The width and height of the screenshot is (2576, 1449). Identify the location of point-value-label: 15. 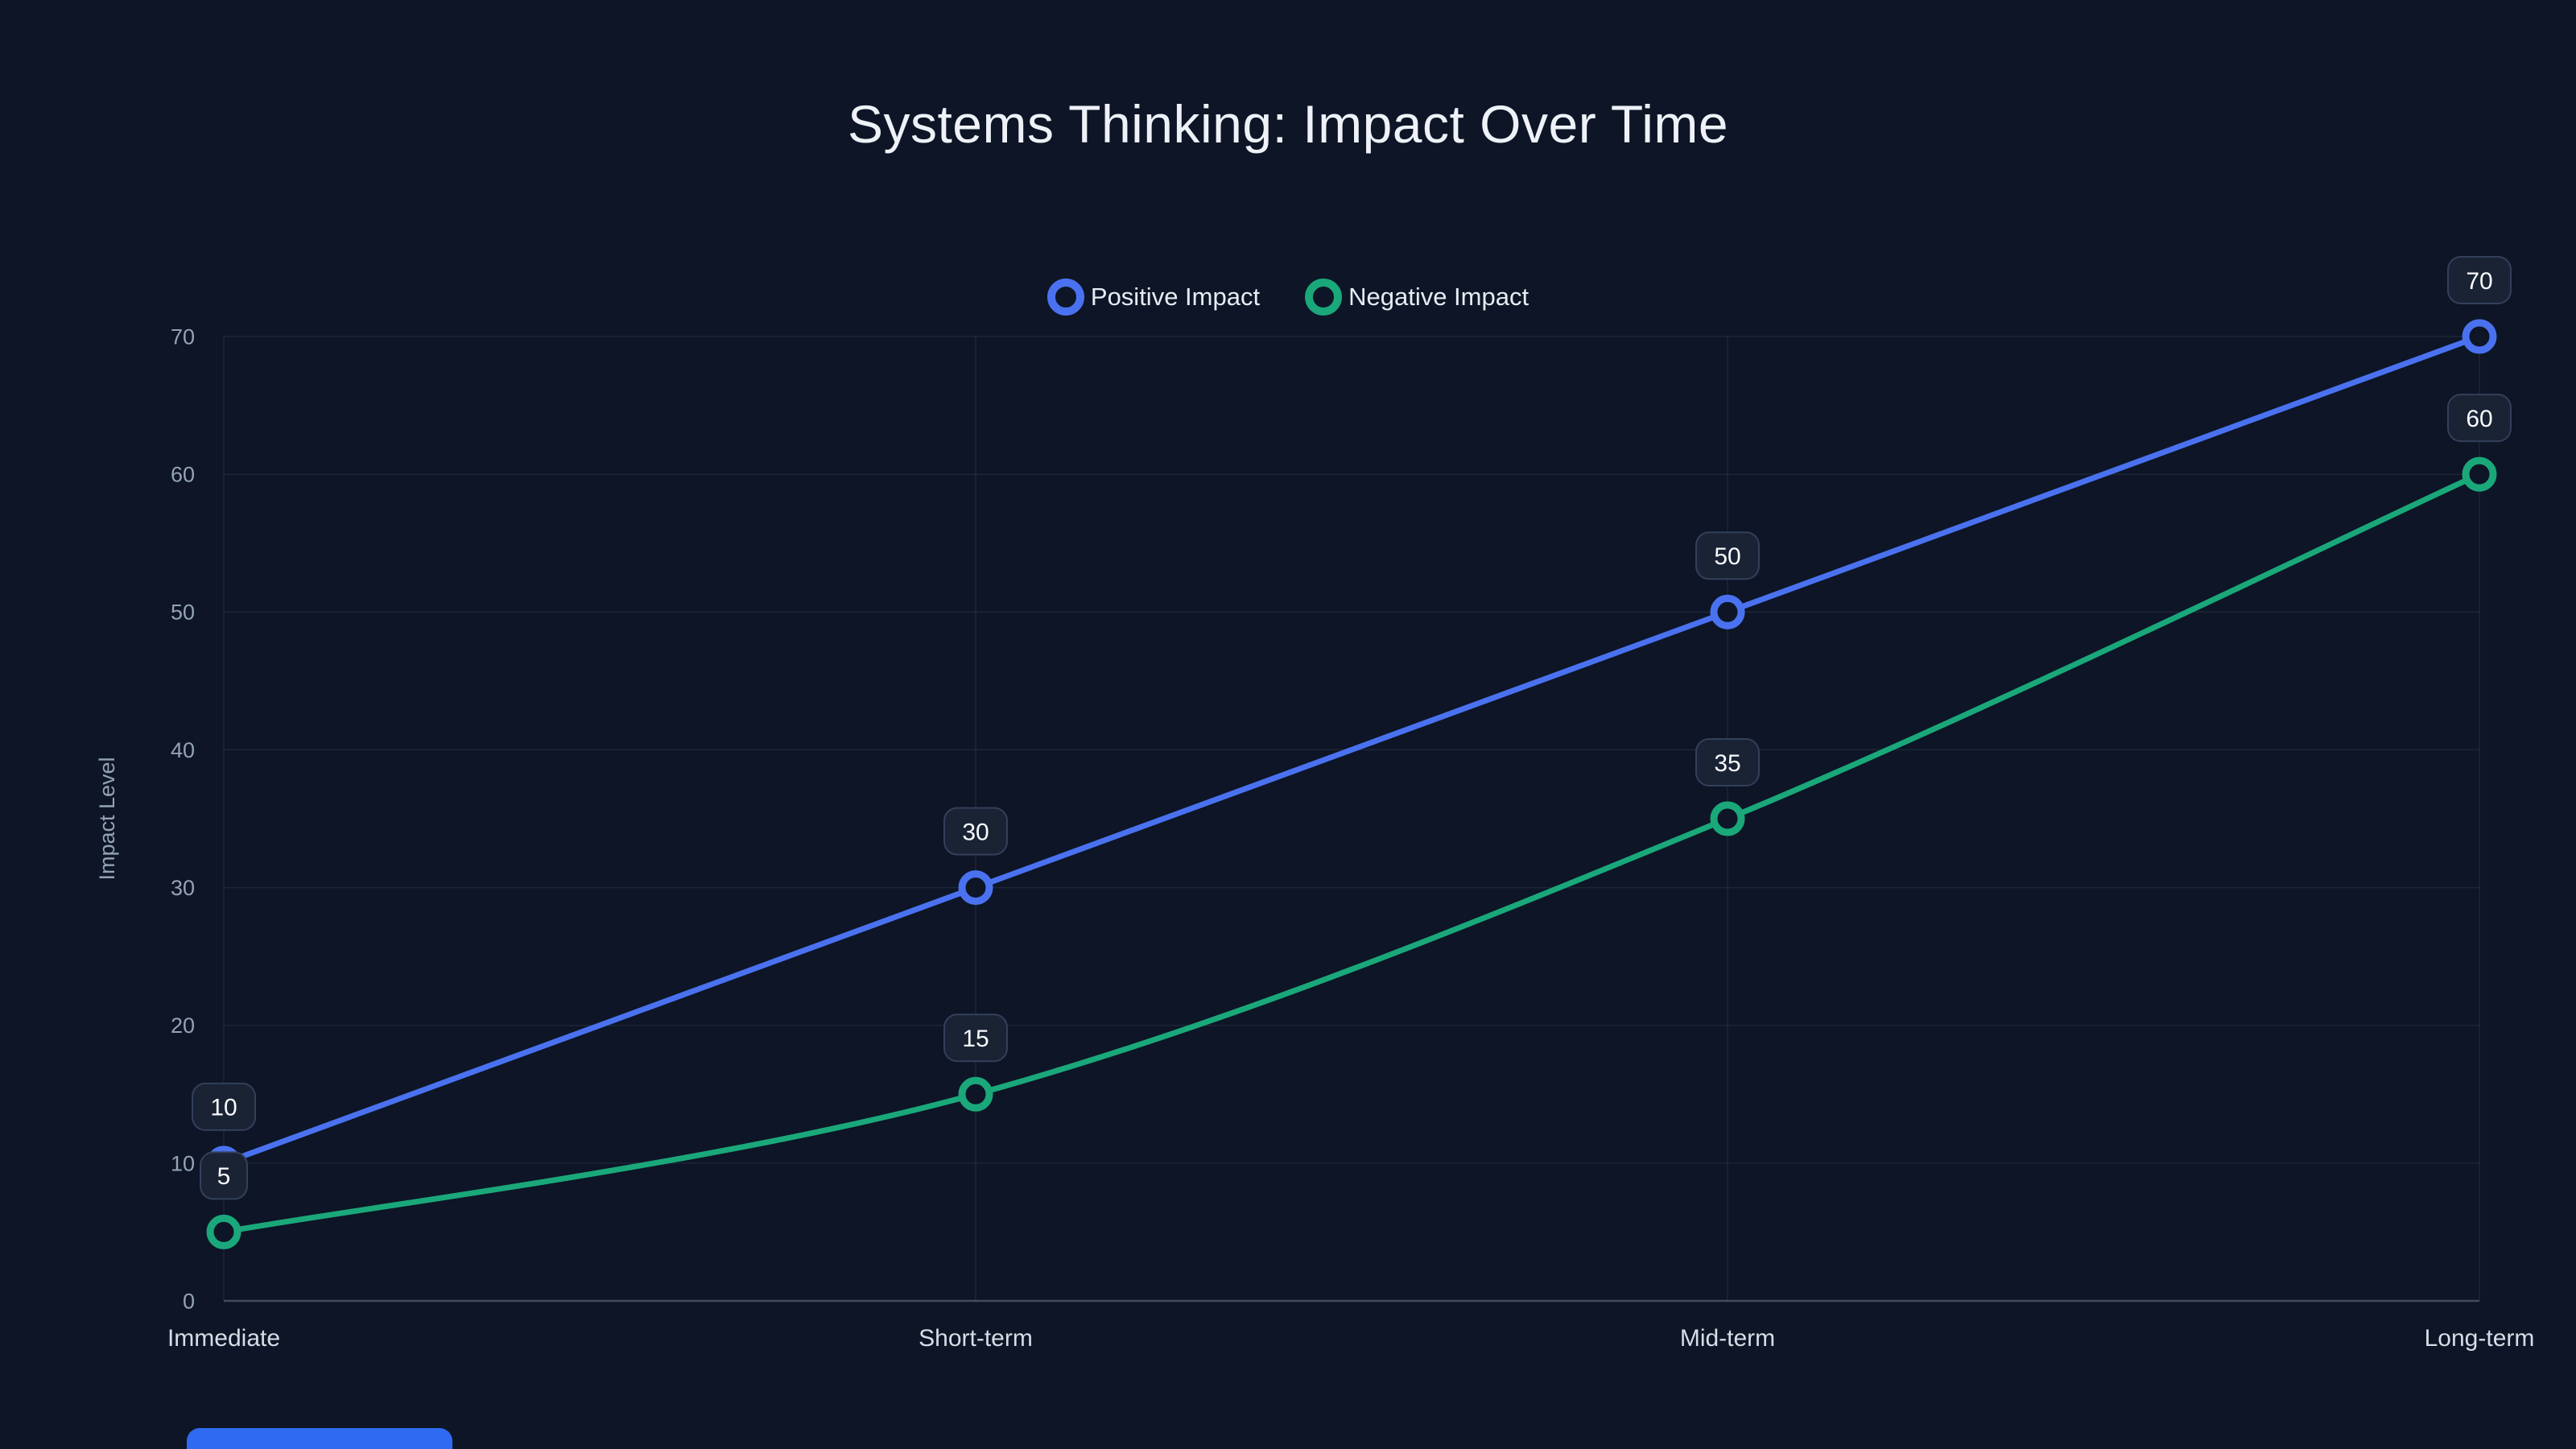
(975, 1039).